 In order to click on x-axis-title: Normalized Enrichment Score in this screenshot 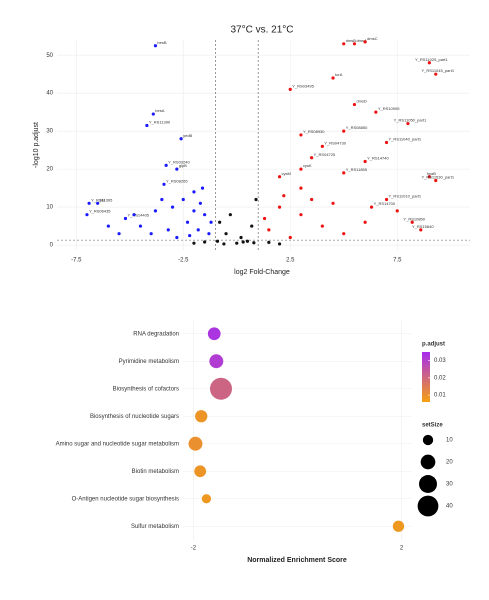, I will do `click(297, 560)`.